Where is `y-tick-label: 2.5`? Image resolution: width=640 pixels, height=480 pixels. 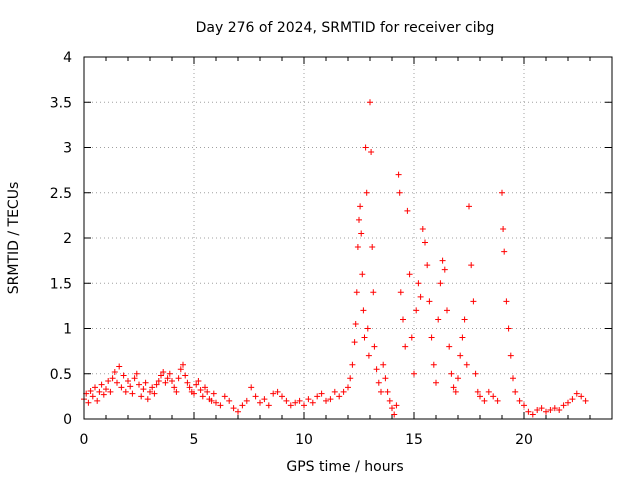 y-tick-label: 2.5 is located at coordinates (61, 194).